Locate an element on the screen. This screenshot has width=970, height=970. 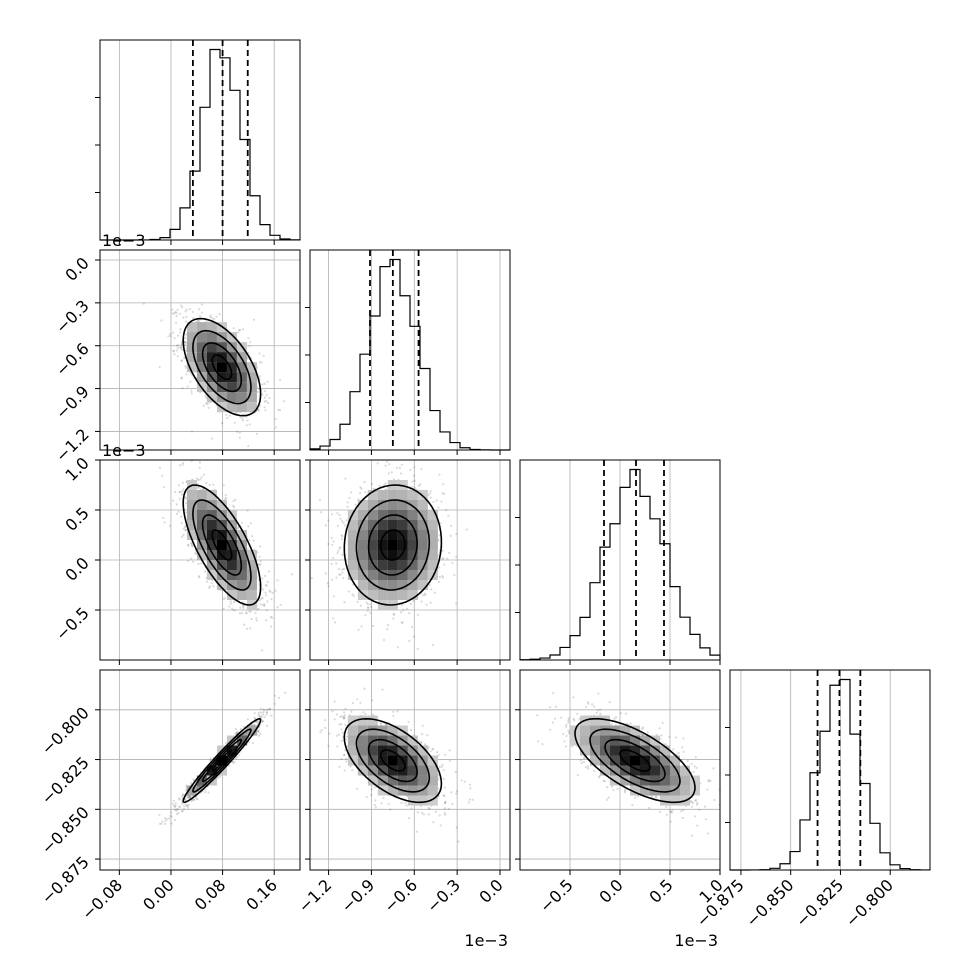
histogram-step is located at coordinates (200, 144).